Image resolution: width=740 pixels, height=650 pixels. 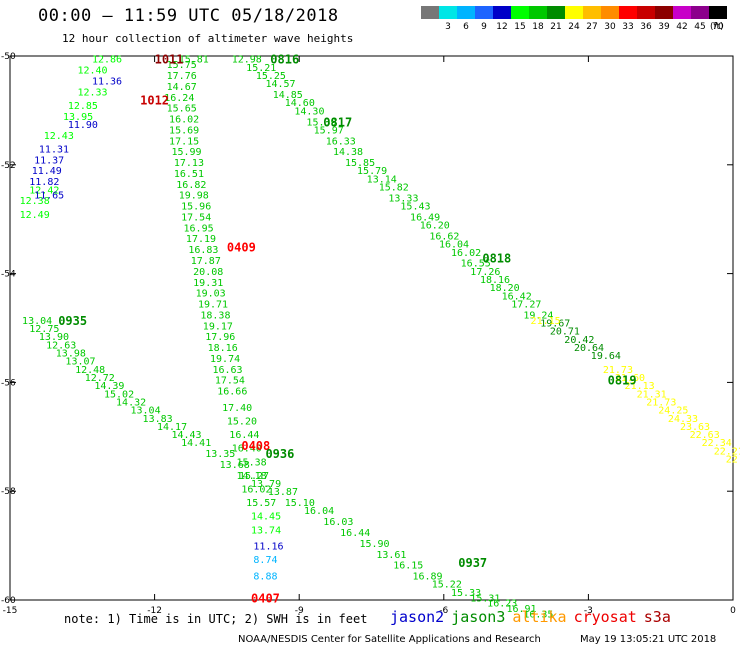 What do you see at coordinates (182, 76) in the screenshot?
I see `wave-height-value: 17.76` at bounding box center [182, 76].